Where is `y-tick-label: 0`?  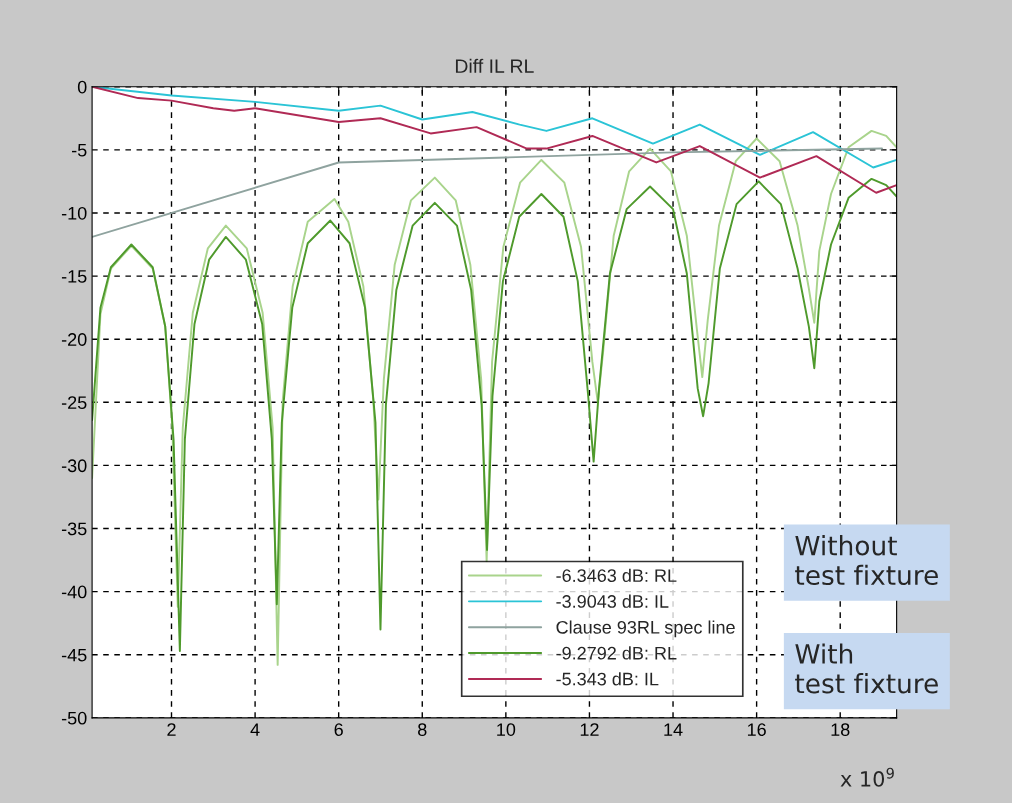
y-tick-label: 0 is located at coordinates (82, 87).